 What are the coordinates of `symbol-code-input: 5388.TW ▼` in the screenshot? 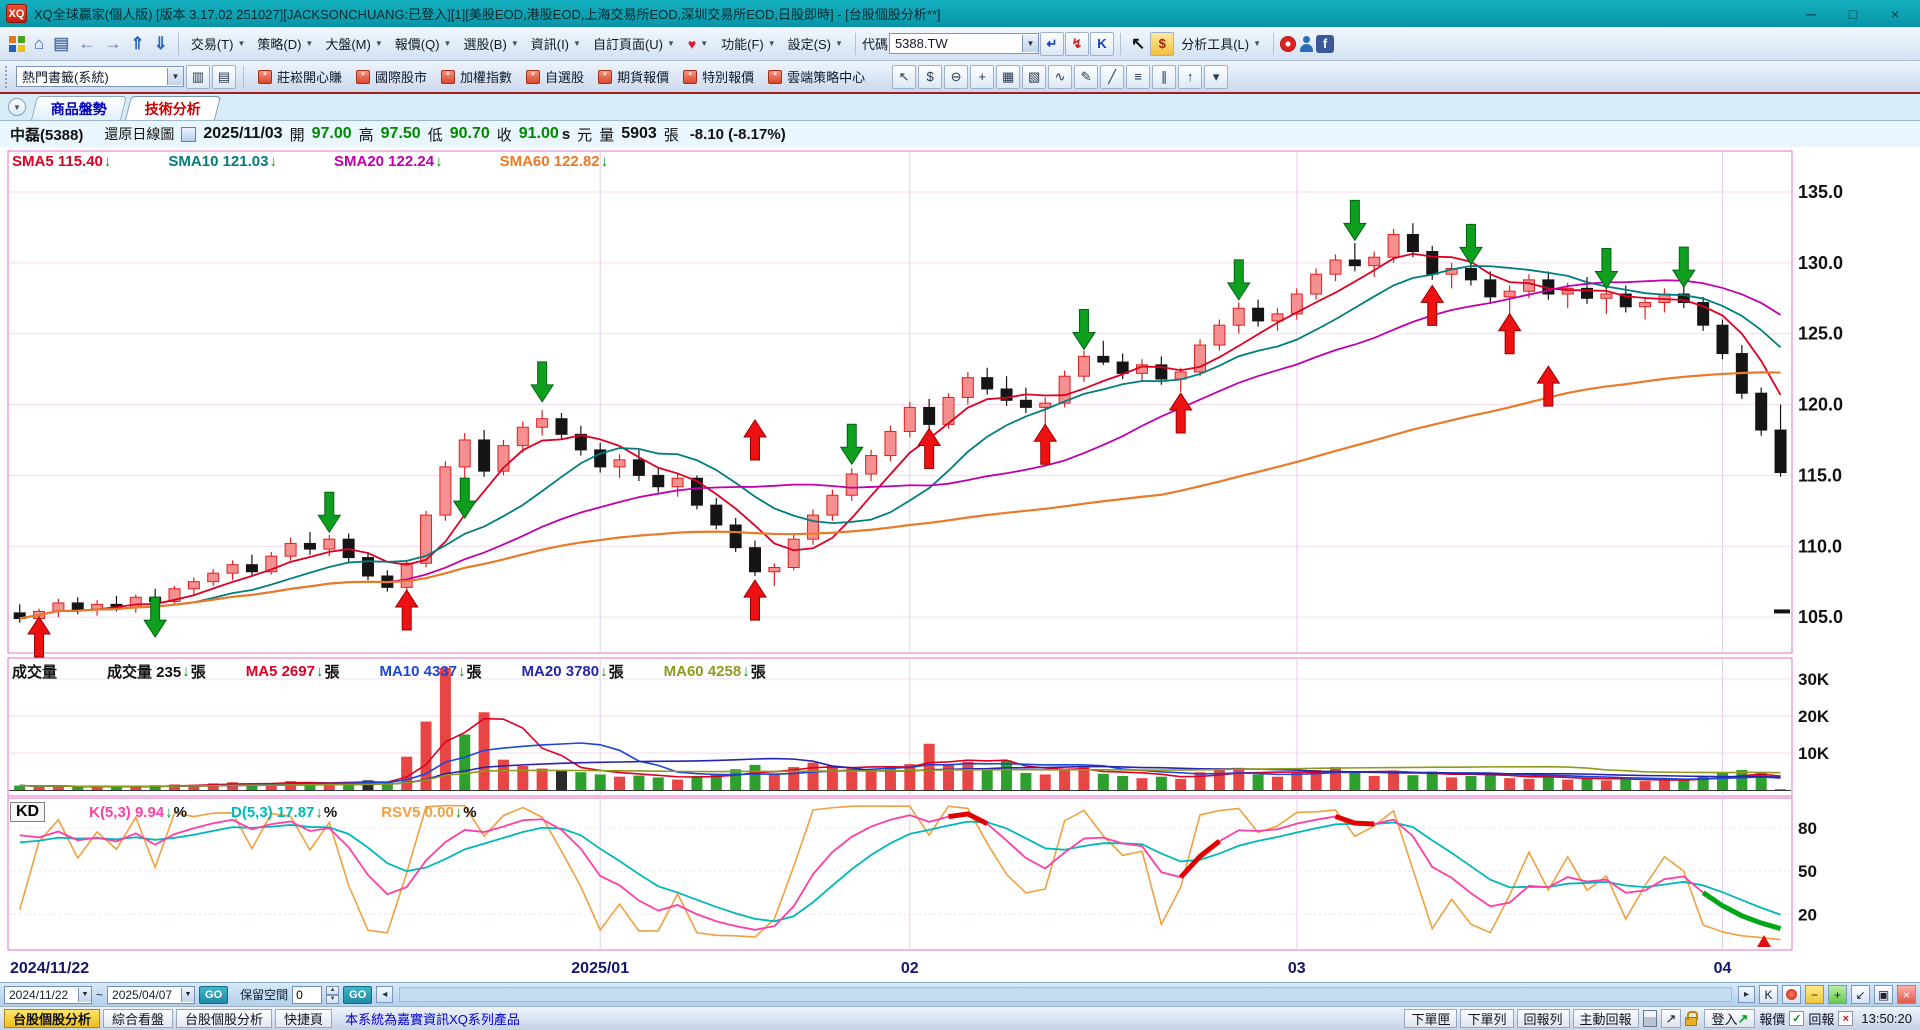 It's located at (963, 43).